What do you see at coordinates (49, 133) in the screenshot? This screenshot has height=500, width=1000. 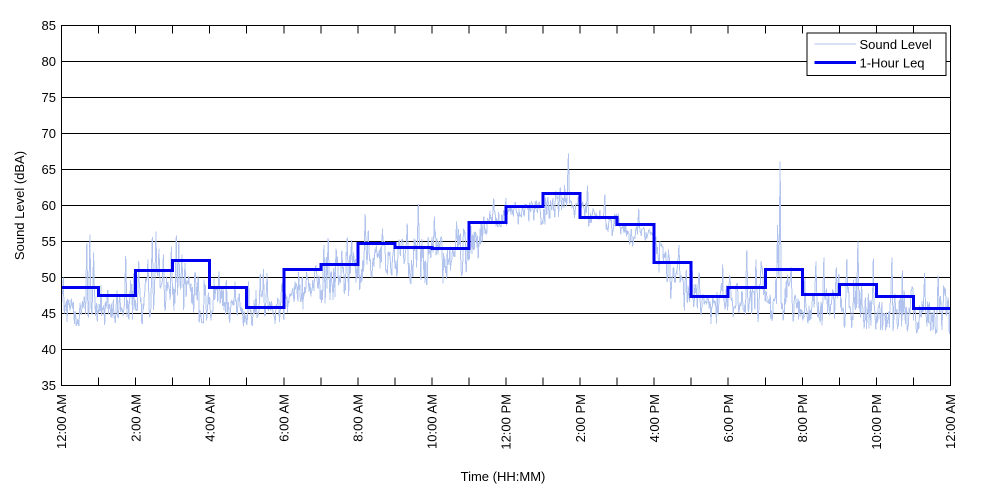 I see `svg-text: 70` at bounding box center [49, 133].